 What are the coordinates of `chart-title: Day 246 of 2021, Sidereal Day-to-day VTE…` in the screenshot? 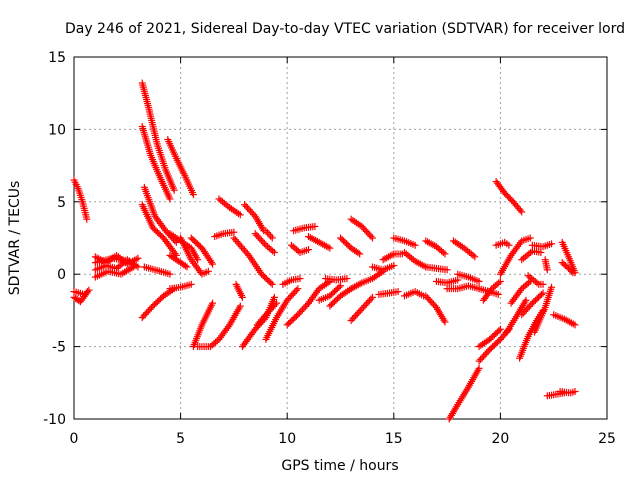 It's located at (345, 29).